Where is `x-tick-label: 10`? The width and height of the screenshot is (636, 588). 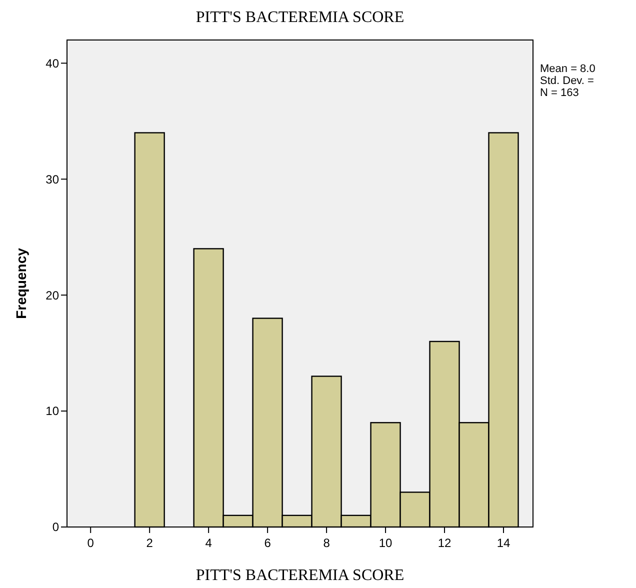 x-tick-label: 10 is located at coordinates (385, 543).